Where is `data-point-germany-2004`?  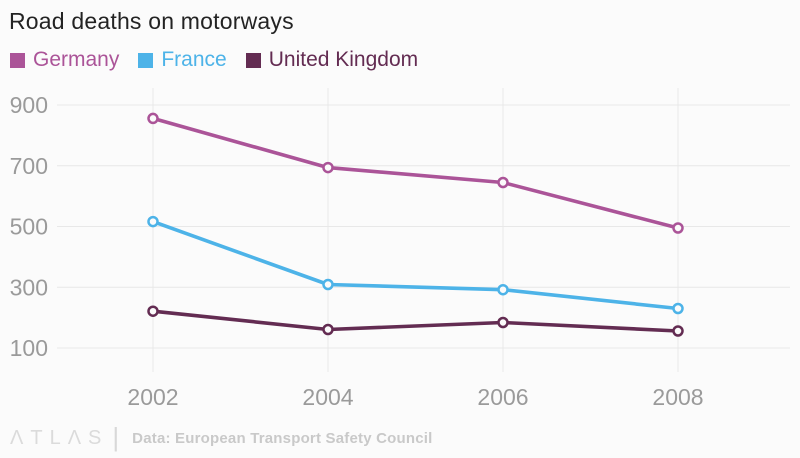
data-point-germany-2004 is located at coordinates (328, 167).